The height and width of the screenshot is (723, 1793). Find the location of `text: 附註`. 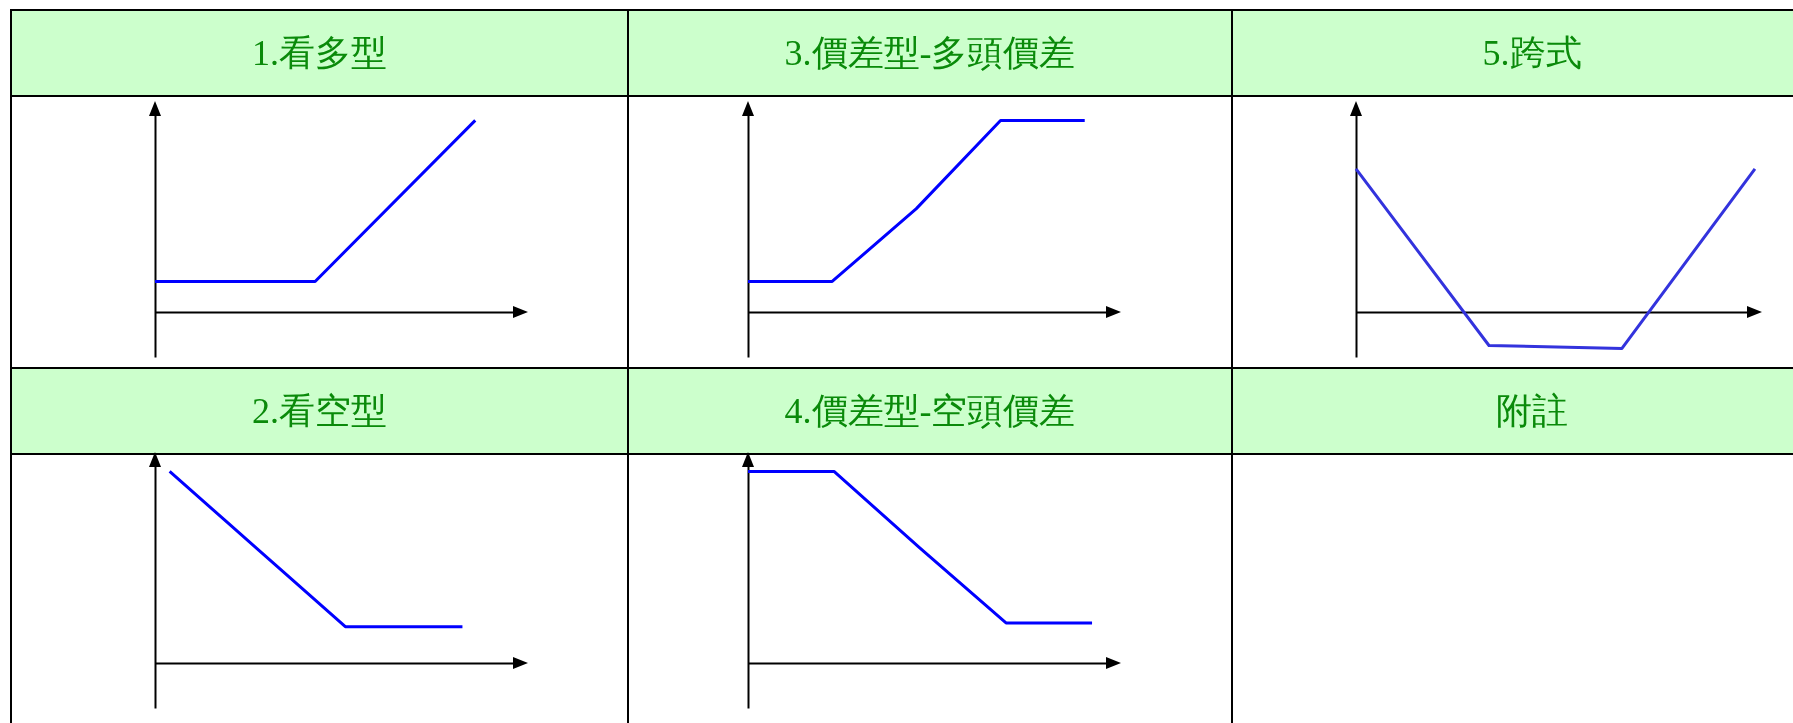

text: 附註 is located at coordinates (1513, 412).